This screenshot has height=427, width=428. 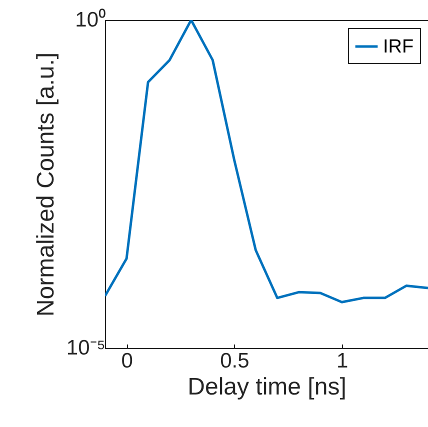 I want to click on legend-label: IRF, so click(x=398, y=47).